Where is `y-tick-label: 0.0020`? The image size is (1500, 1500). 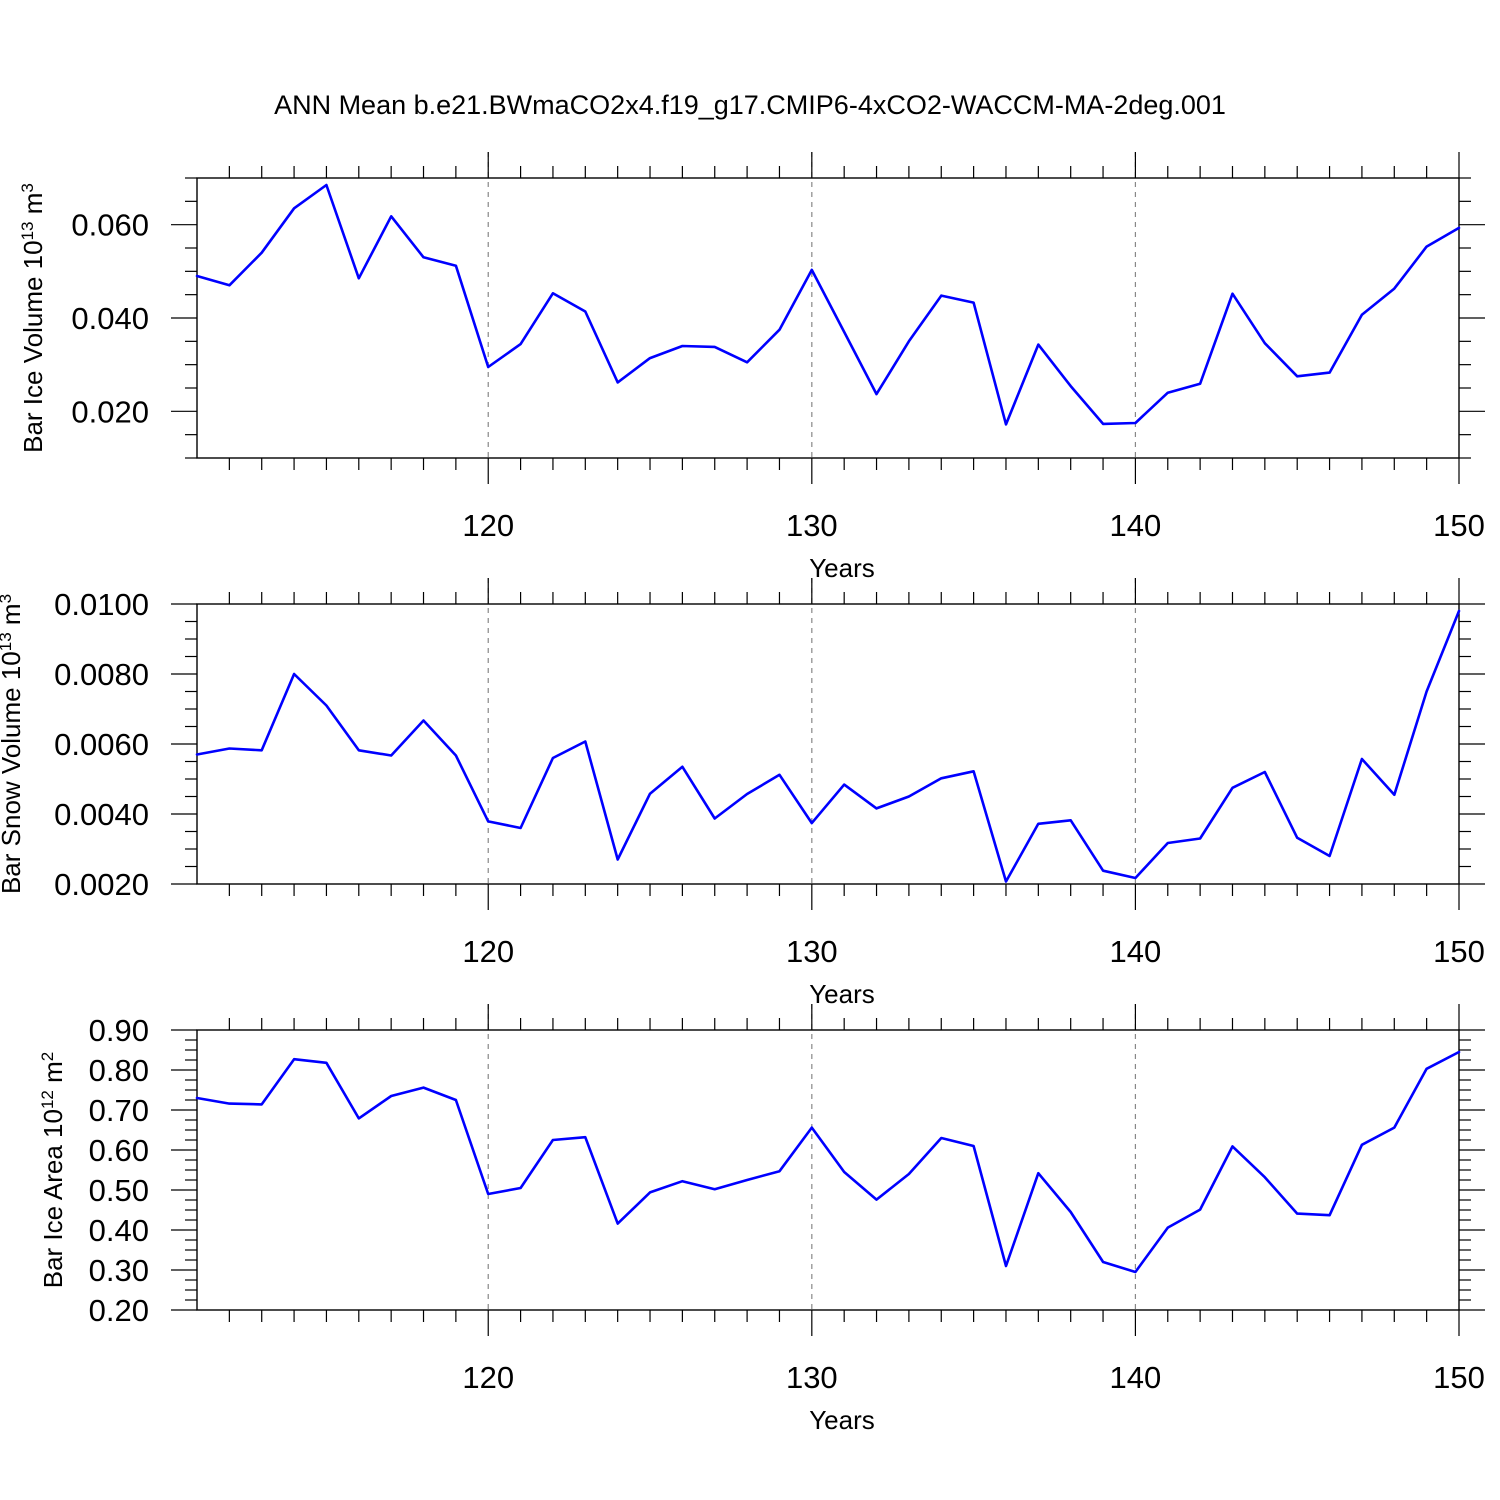 y-tick-label: 0.0020 is located at coordinates (101, 884).